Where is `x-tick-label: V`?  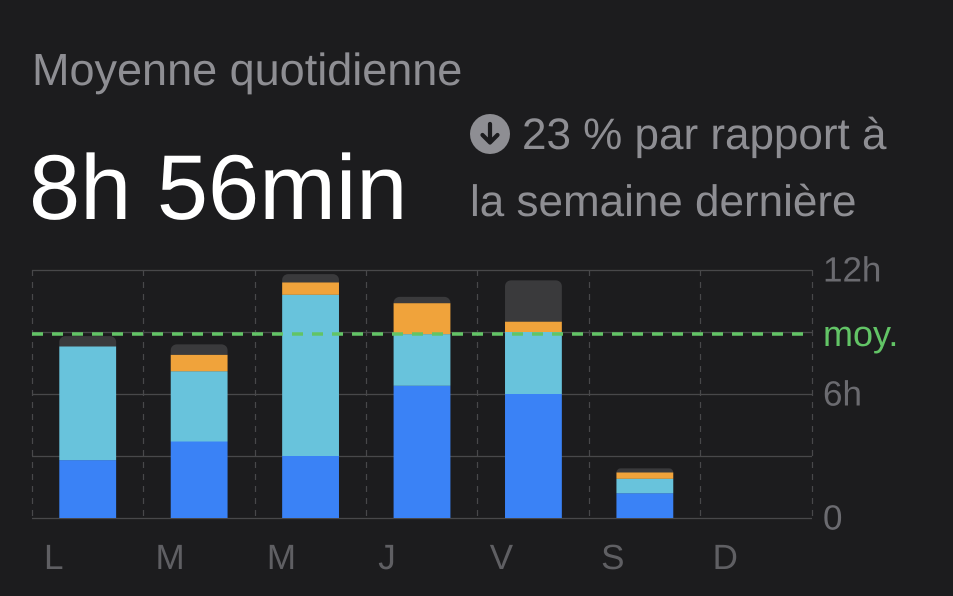 x-tick-label: V is located at coordinates (502, 557).